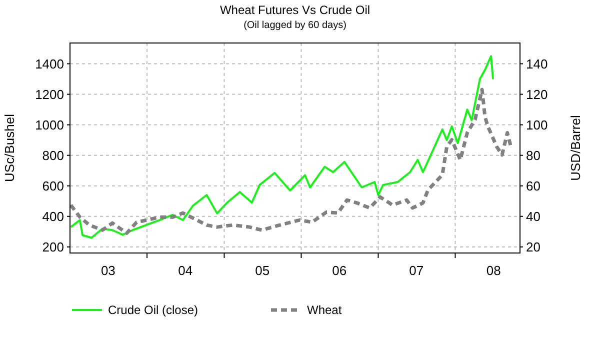 This screenshot has width=589, height=353. What do you see at coordinates (295, 25) in the screenshot?
I see `chart-subtitle: (Oil lagged by 60 days)` at bounding box center [295, 25].